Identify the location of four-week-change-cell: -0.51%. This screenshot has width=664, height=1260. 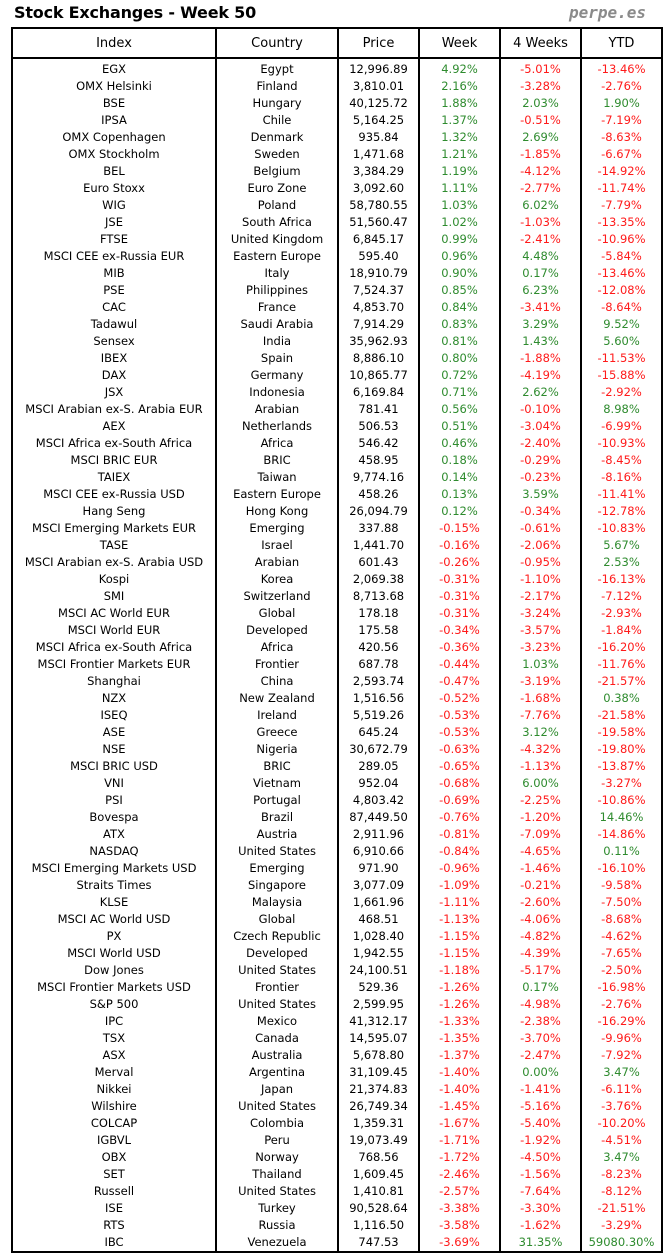
(540, 120).